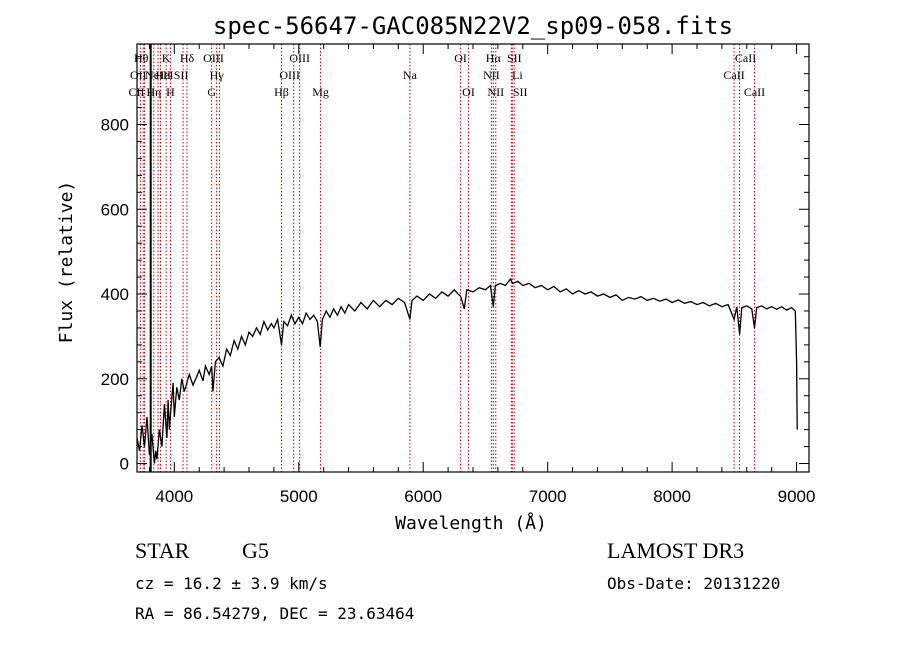 This screenshot has height=649, width=900. I want to click on line-label-mg: Mg, so click(320, 92).